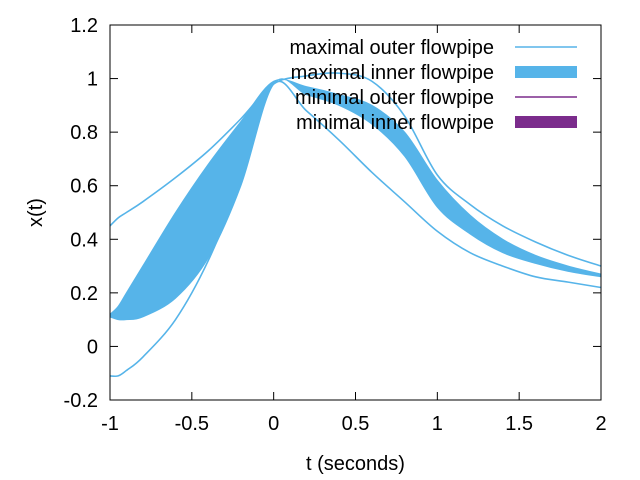  Describe the element at coordinates (84, 187) in the screenshot. I see `y-tick-label: 0.6` at that location.